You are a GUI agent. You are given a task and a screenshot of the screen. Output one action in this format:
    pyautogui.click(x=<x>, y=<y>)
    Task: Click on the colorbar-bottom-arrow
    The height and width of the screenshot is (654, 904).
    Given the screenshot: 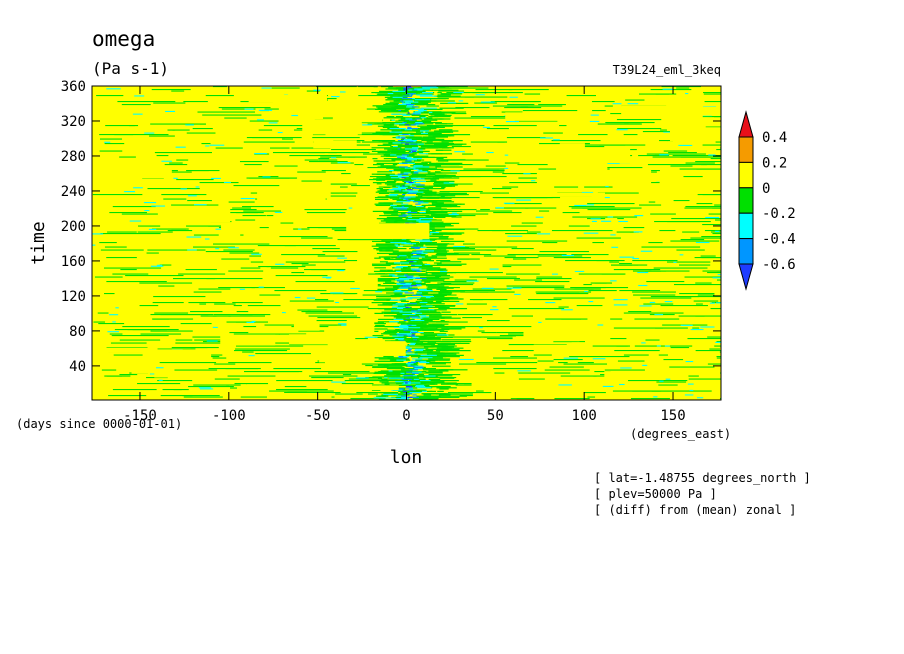 What is the action you would take?
    pyautogui.click(x=746, y=277)
    